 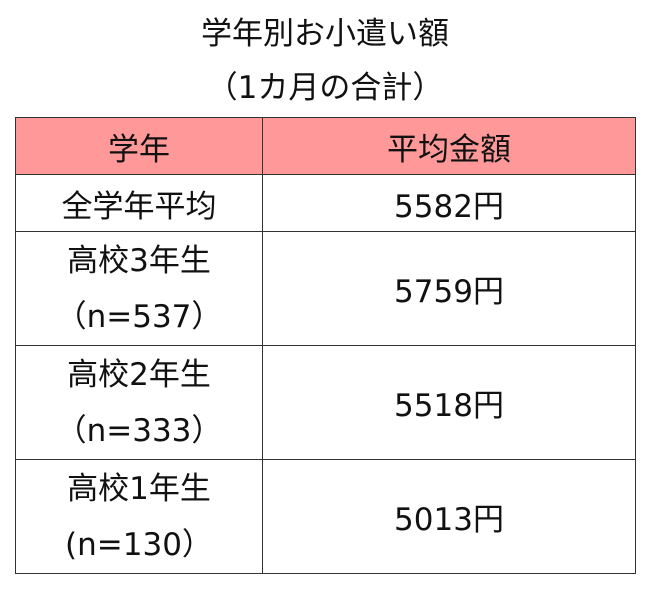 I want to click on amount-cell: 5518円, so click(x=449, y=402).